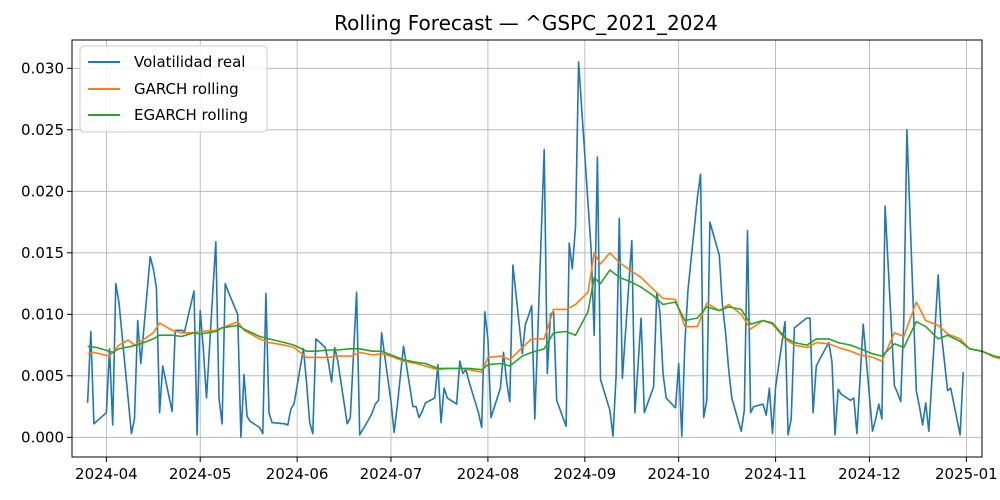 Image resolution: width=1000 pixels, height=500 pixels. Describe the element at coordinates (191, 115) in the screenshot. I see `legend-label-egarch-rolling: EGARCH rolling` at that location.